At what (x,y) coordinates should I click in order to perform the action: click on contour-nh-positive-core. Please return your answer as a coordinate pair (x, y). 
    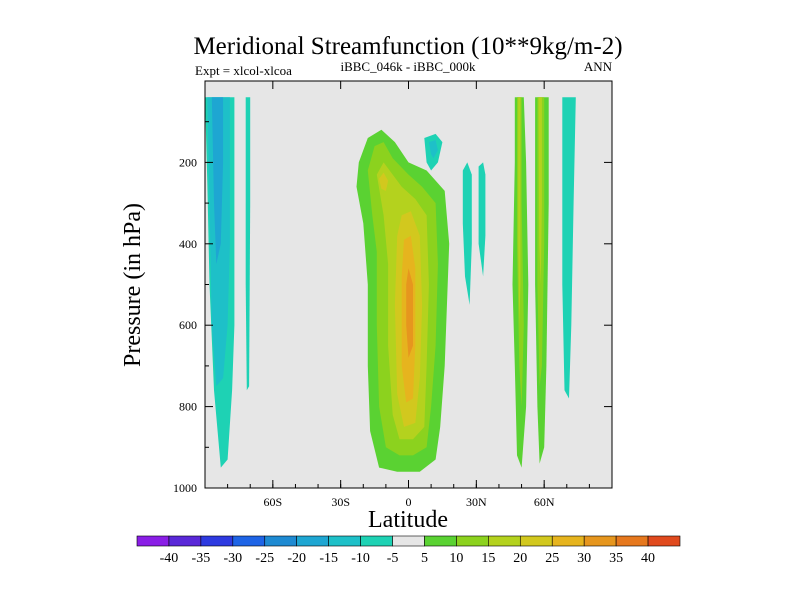
    Looking at the image, I should click on (519, 211).